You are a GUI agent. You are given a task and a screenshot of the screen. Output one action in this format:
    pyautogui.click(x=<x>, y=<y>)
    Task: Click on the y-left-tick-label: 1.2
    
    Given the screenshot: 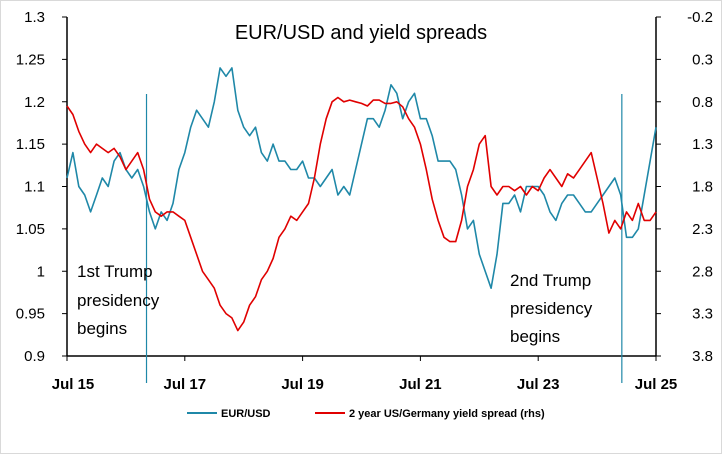 What is the action you would take?
    pyautogui.click(x=34, y=102)
    